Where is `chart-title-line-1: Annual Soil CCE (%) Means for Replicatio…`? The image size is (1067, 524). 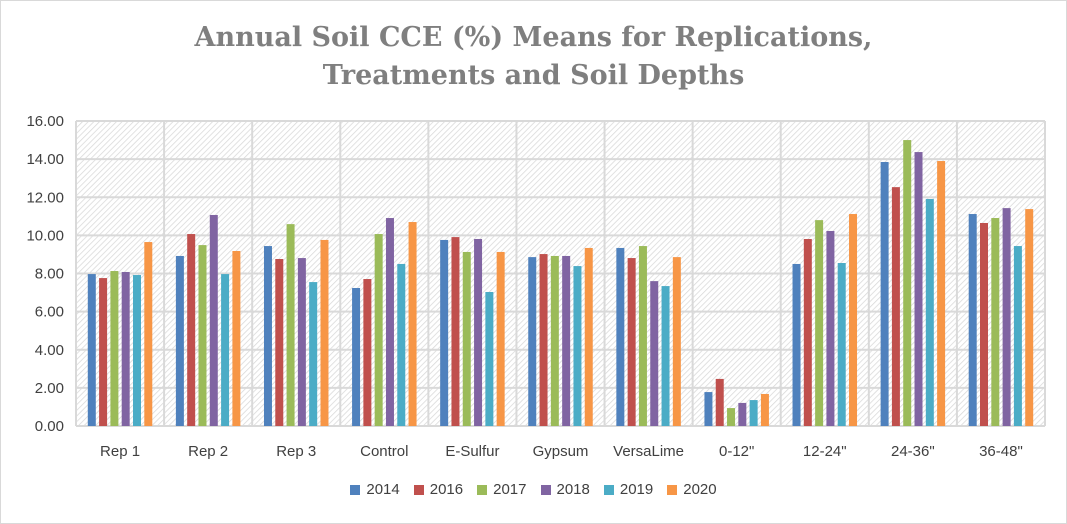 chart-title-line-1: Annual Soil CCE (%) Means for Replicatio… is located at coordinates (533, 37).